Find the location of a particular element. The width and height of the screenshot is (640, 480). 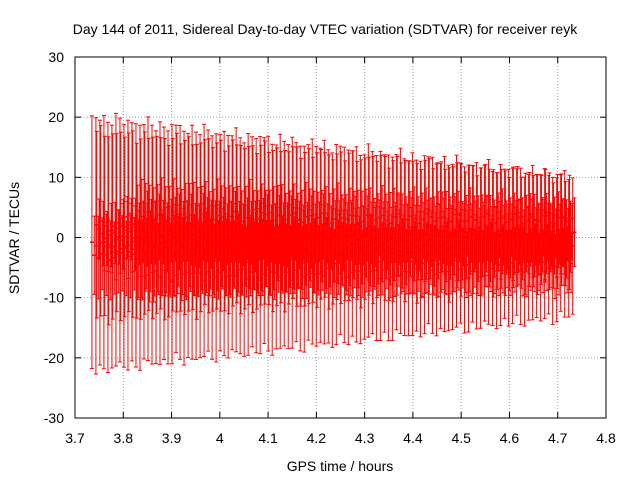

x-tick-label: 4.3 is located at coordinates (365, 438).